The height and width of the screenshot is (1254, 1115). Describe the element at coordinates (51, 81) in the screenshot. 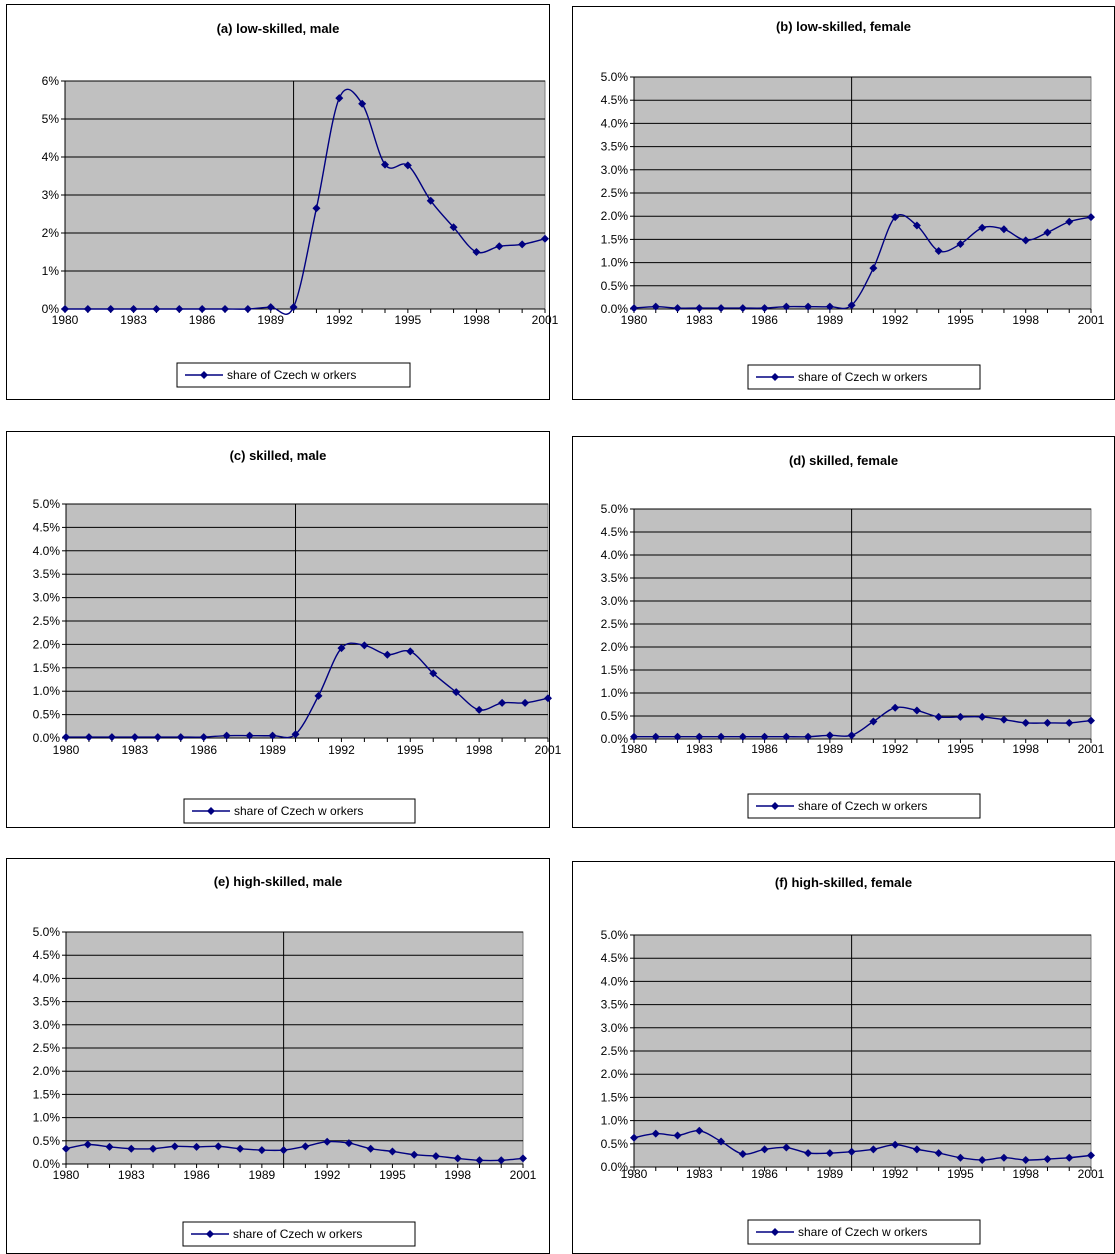

I see `y-tick-label: 6%` at that location.